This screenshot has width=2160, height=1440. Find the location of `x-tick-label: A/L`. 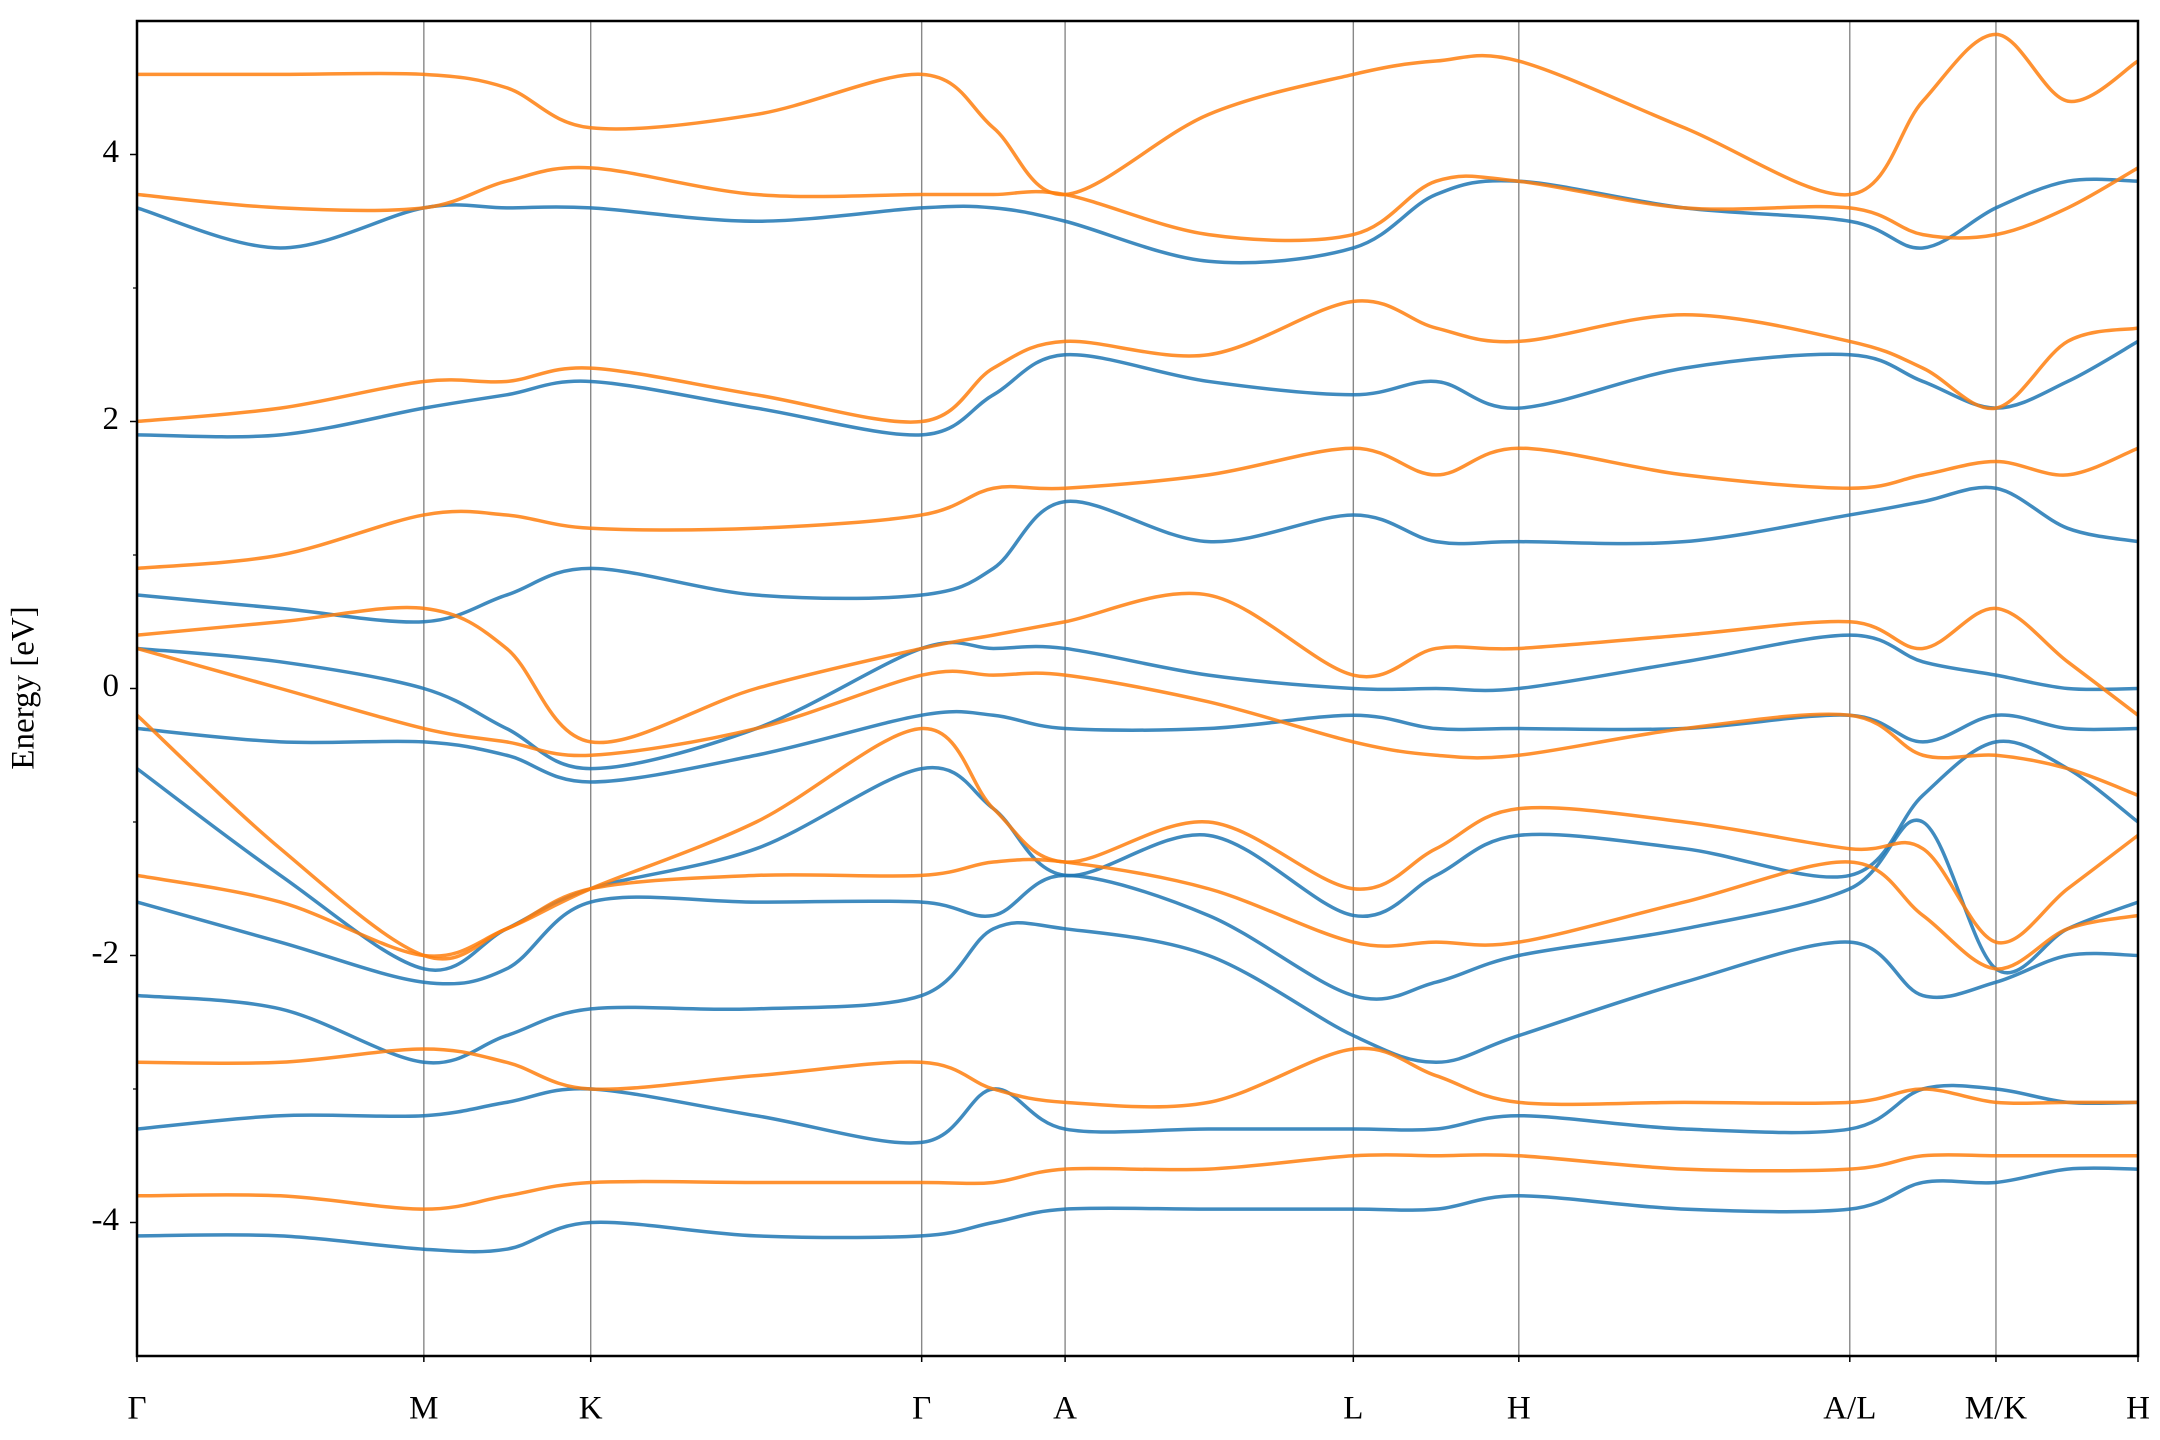

x-tick-label: A/L is located at coordinates (1849, 1409).